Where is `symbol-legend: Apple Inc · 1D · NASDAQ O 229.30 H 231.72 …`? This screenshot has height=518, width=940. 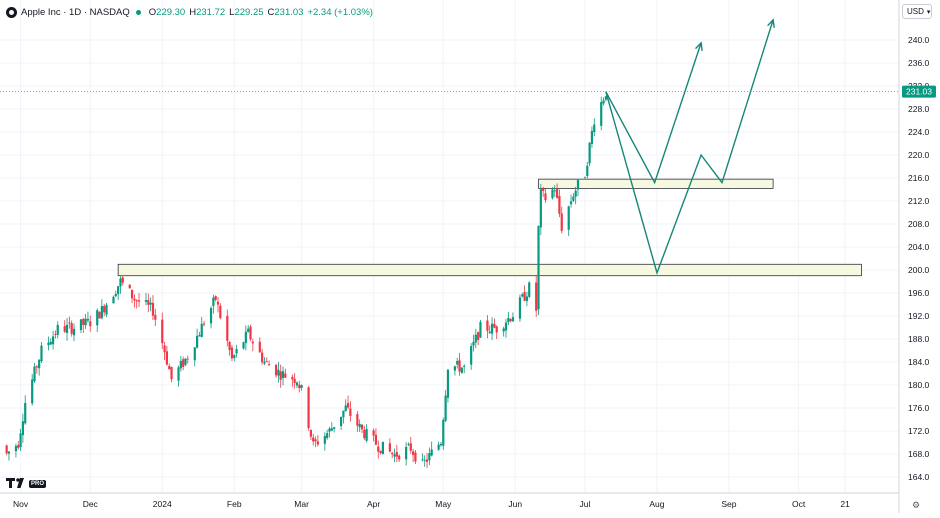
symbol-legend: Apple Inc · 1D · NASDAQ O 229.30 H 231.72 … is located at coordinates (189, 12).